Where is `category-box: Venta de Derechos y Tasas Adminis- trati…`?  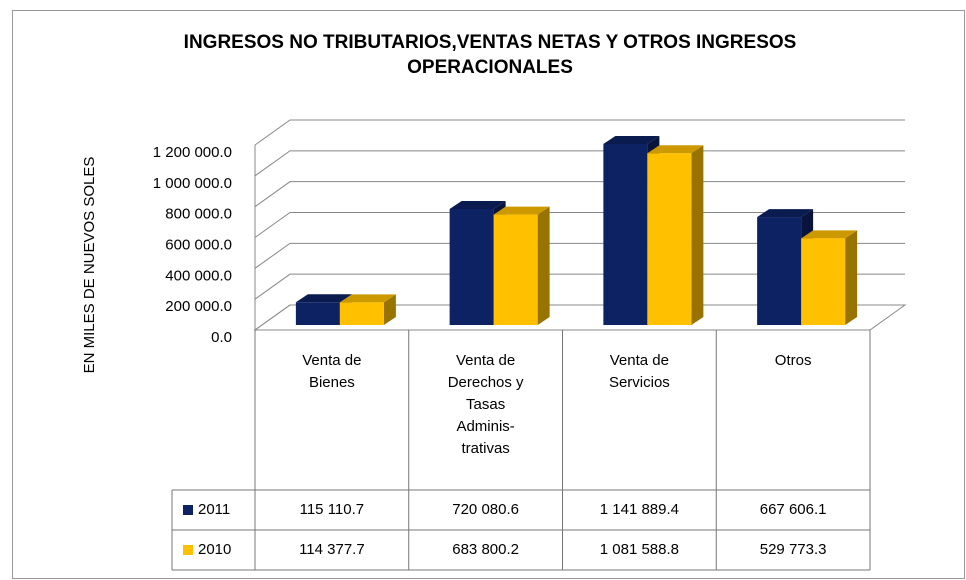 category-box: Venta de Derechos y Tasas Adminis- trati… is located at coordinates (485, 404).